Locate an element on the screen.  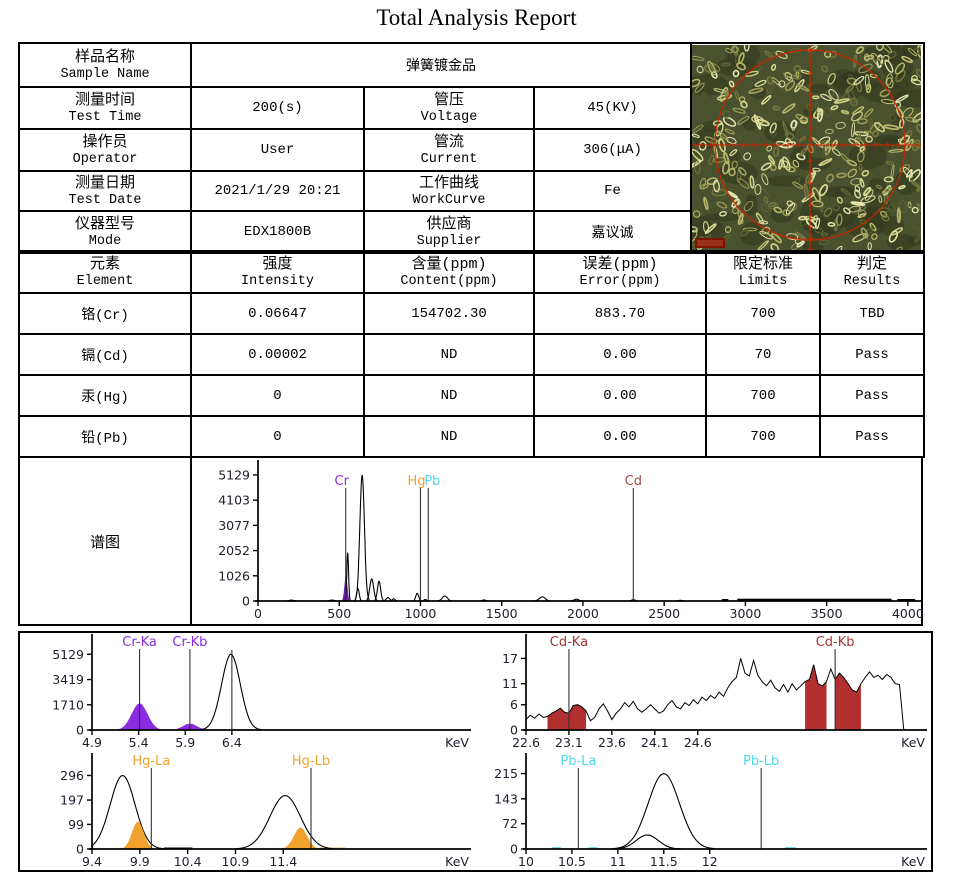
svg-text: 1000 is located at coordinates (421, 613).